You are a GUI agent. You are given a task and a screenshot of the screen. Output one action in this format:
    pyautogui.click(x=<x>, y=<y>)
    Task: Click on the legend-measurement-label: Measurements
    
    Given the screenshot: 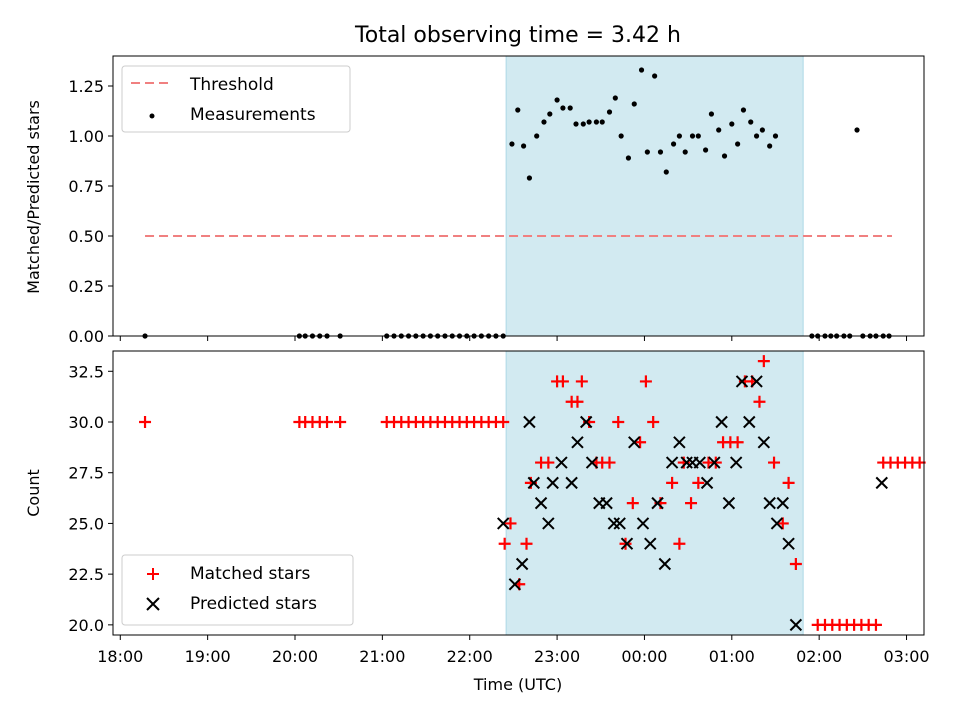 What is the action you would take?
    pyautogui.click(x=253, y=115)
    